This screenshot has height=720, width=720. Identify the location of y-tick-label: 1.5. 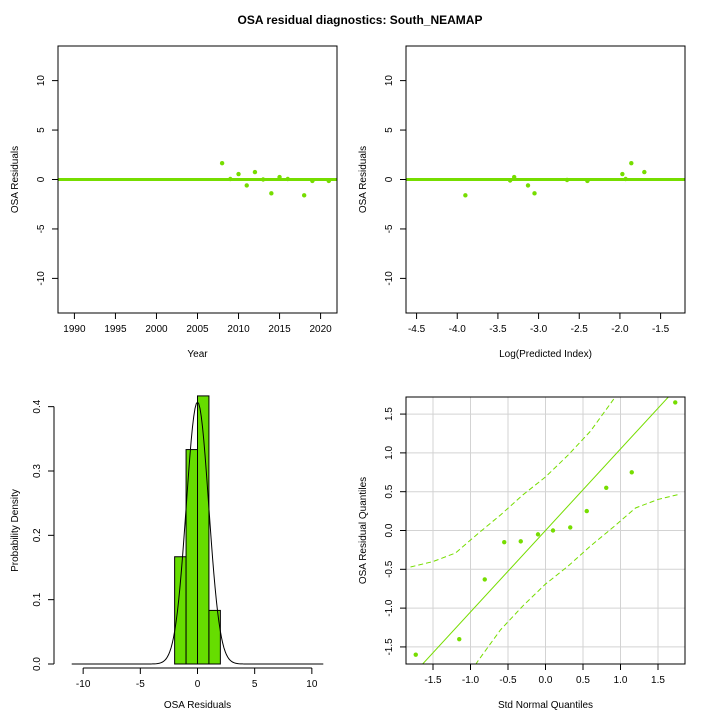
(389, 414).